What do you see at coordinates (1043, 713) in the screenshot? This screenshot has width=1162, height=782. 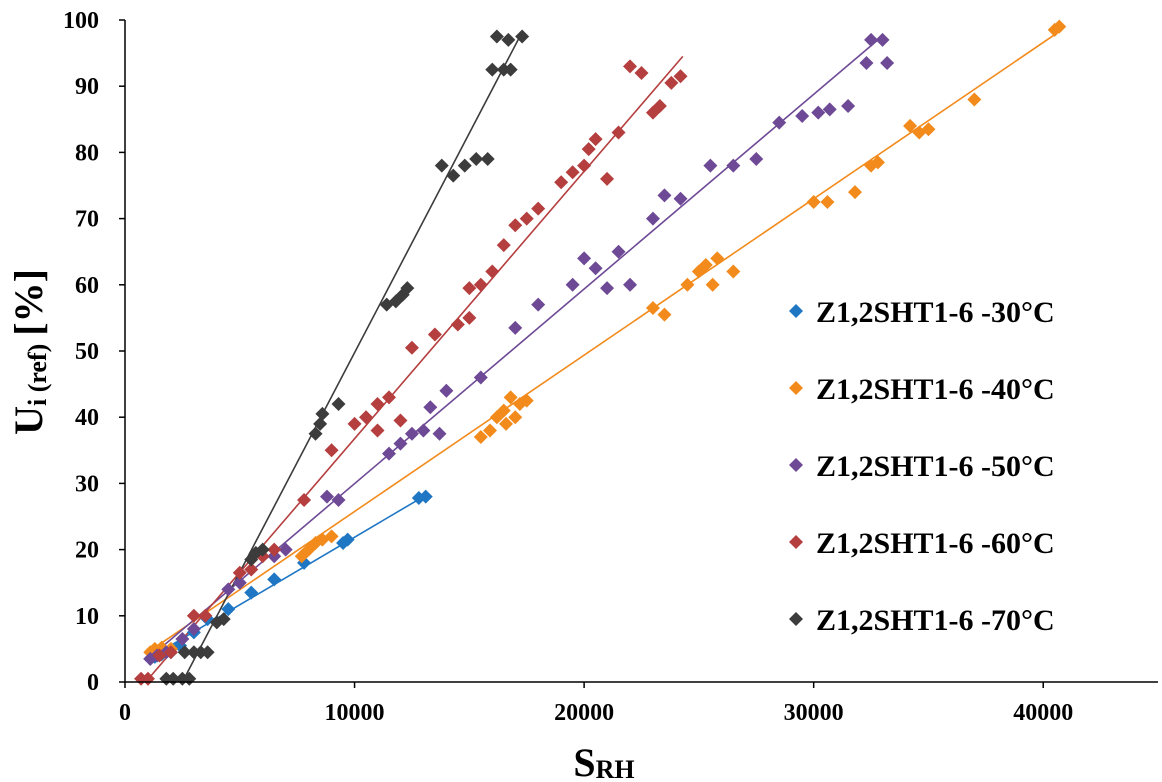 I see `x-tick-label: 40000` at bounding box center [1043, 713].